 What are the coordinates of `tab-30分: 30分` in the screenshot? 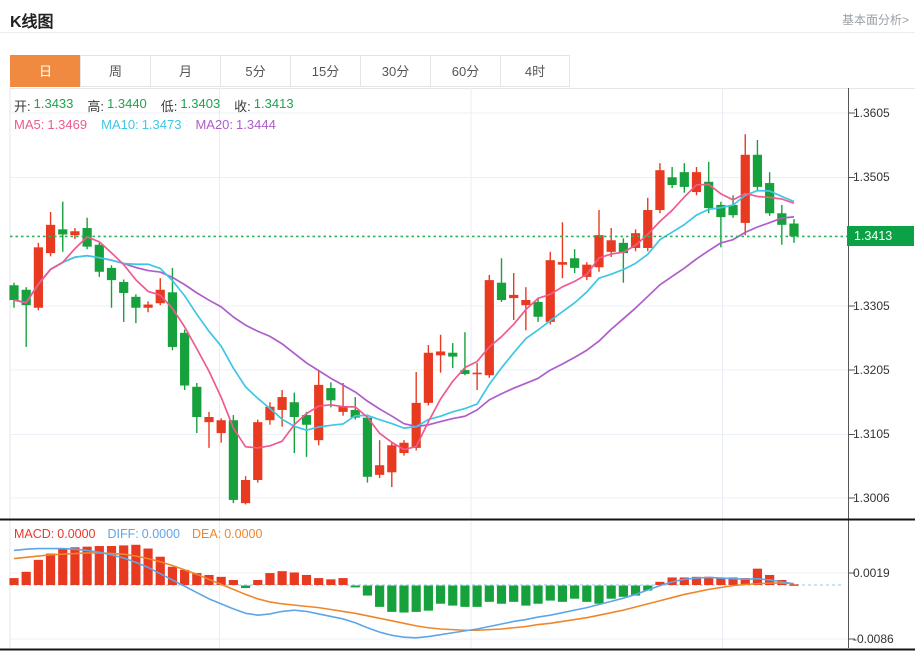 It's located at (395, 71).